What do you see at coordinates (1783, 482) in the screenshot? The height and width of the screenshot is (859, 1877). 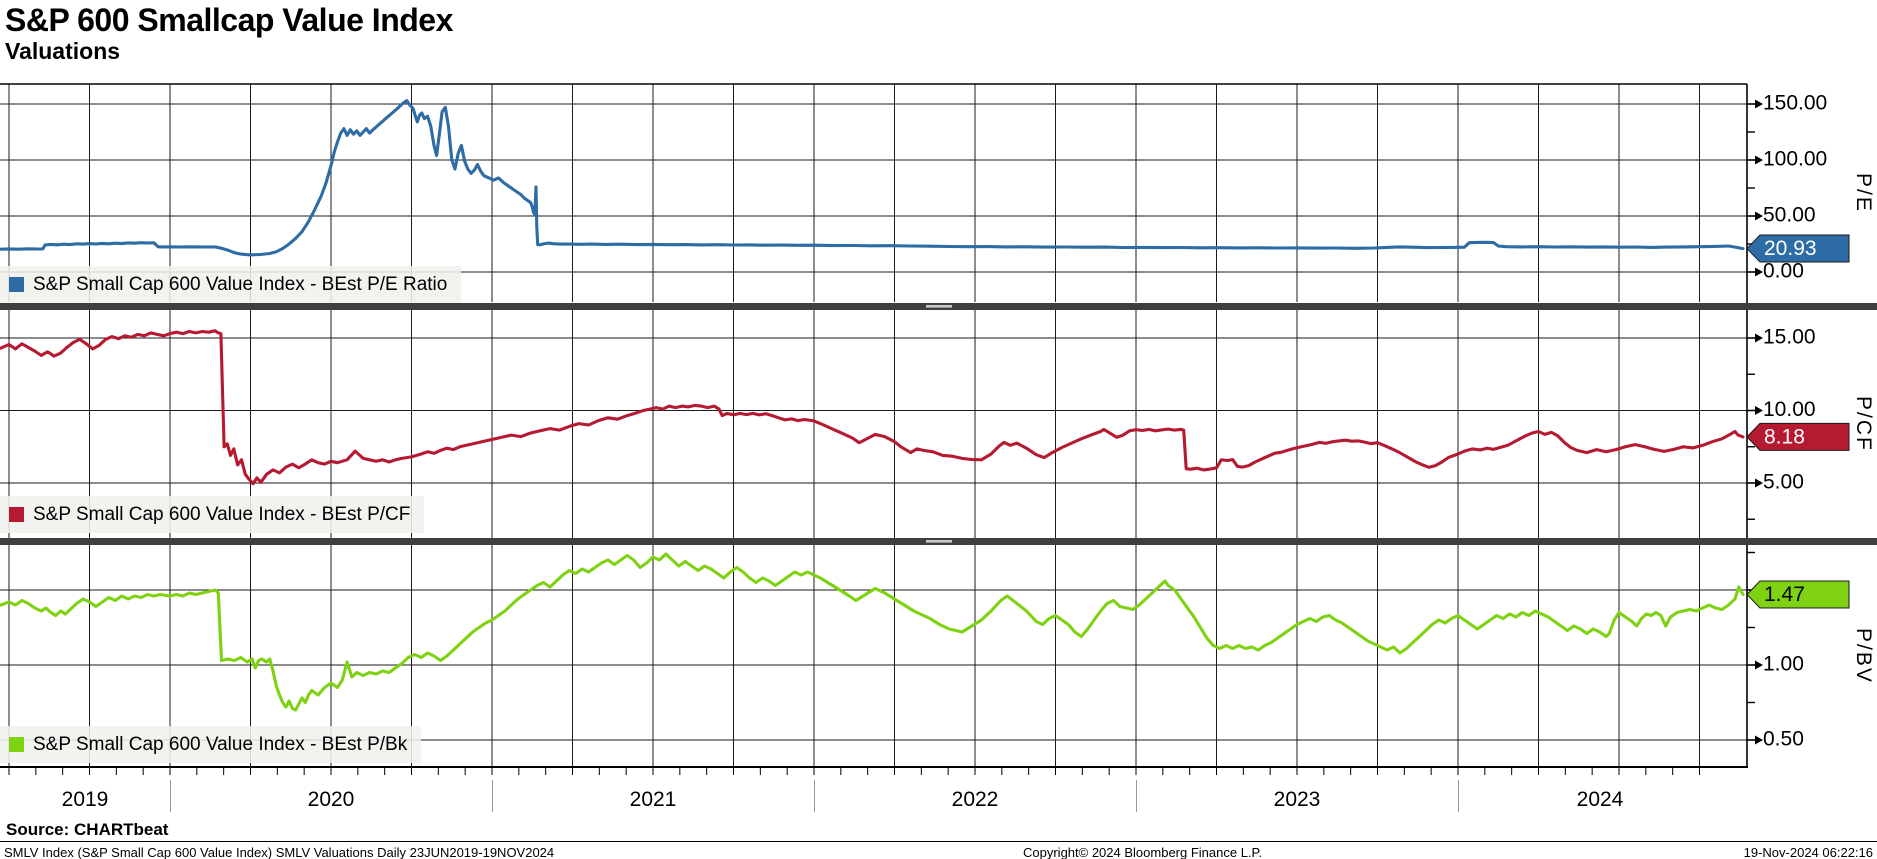 I see `y-axis-tick-label: 5.00` at bounding box center [1783, 482].